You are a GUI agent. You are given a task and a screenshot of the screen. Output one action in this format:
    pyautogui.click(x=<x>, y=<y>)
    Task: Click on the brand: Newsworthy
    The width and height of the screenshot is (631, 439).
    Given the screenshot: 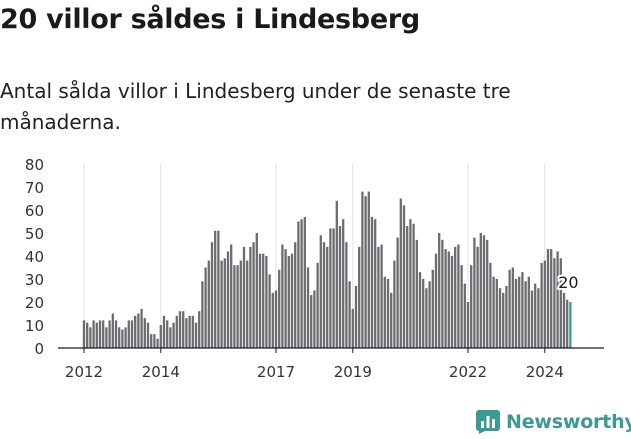 What is the action you would take?
    pyautogui.click(x=553, y=422)
    